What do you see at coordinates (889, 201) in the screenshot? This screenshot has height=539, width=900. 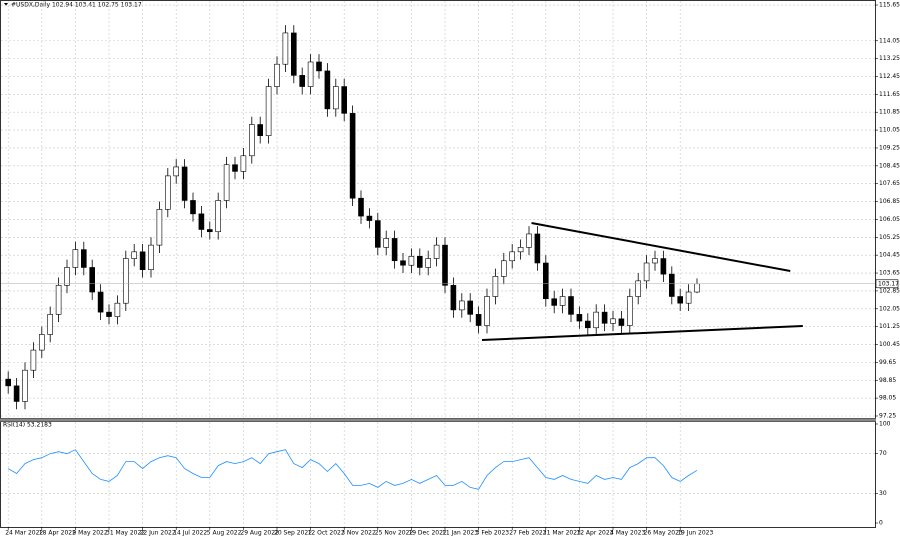 I see `y-tick-label: 106.85` at bounding box center [889, 201].